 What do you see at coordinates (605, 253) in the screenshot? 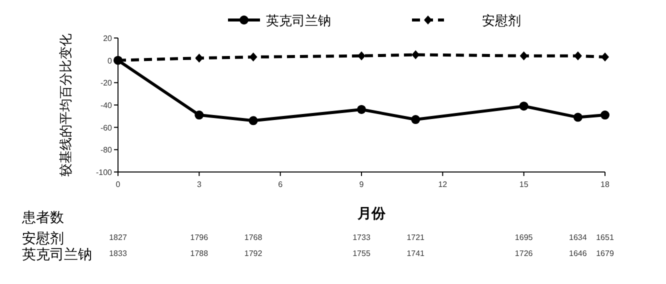
I see `text: 1679` at bounding box center [605, 253].